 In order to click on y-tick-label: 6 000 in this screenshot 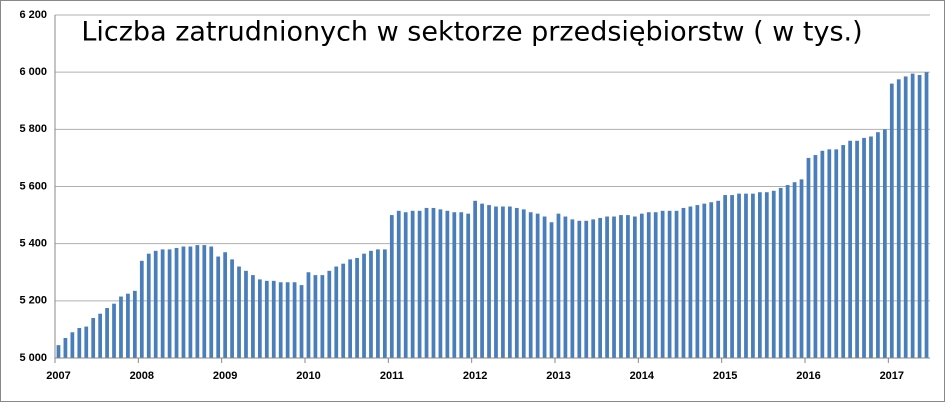, I will do `click(33, 72)`.